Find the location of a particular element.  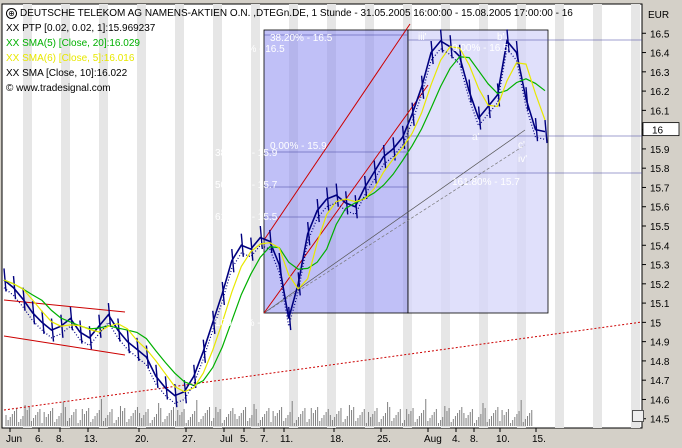

fib-annotation-label: b' is located at coordinates (501, 37).